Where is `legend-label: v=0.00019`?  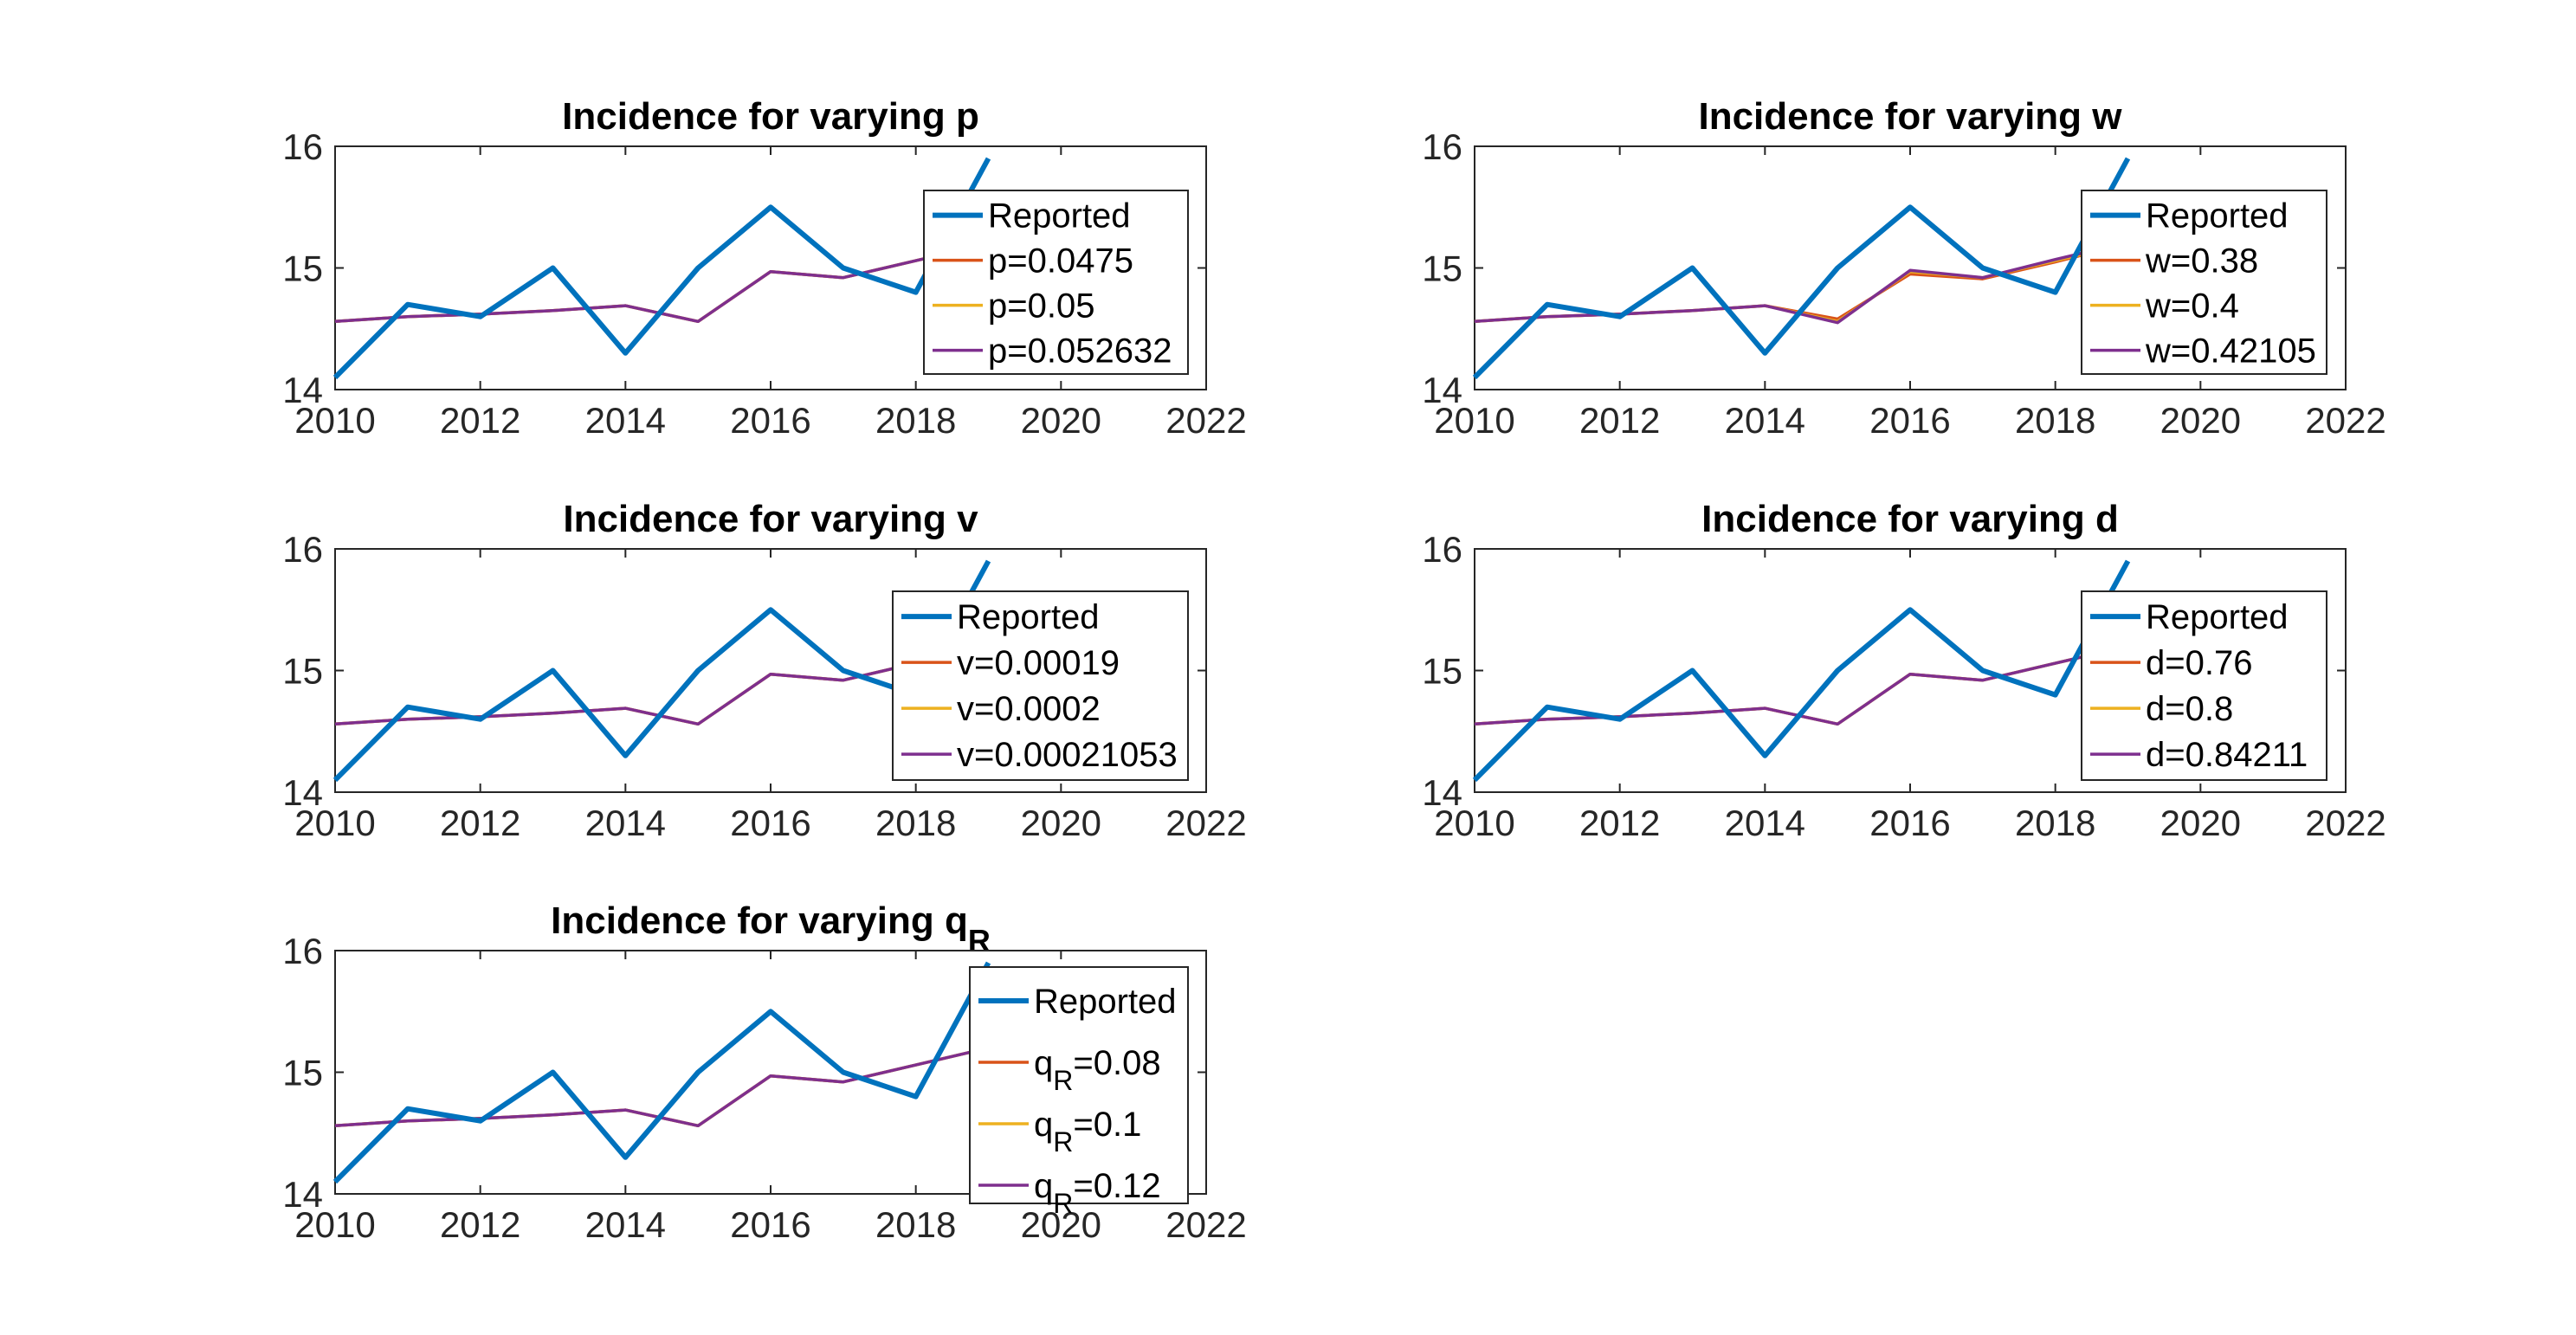
legend-label: v=0.00019 is located at coordinates (1038, 663).